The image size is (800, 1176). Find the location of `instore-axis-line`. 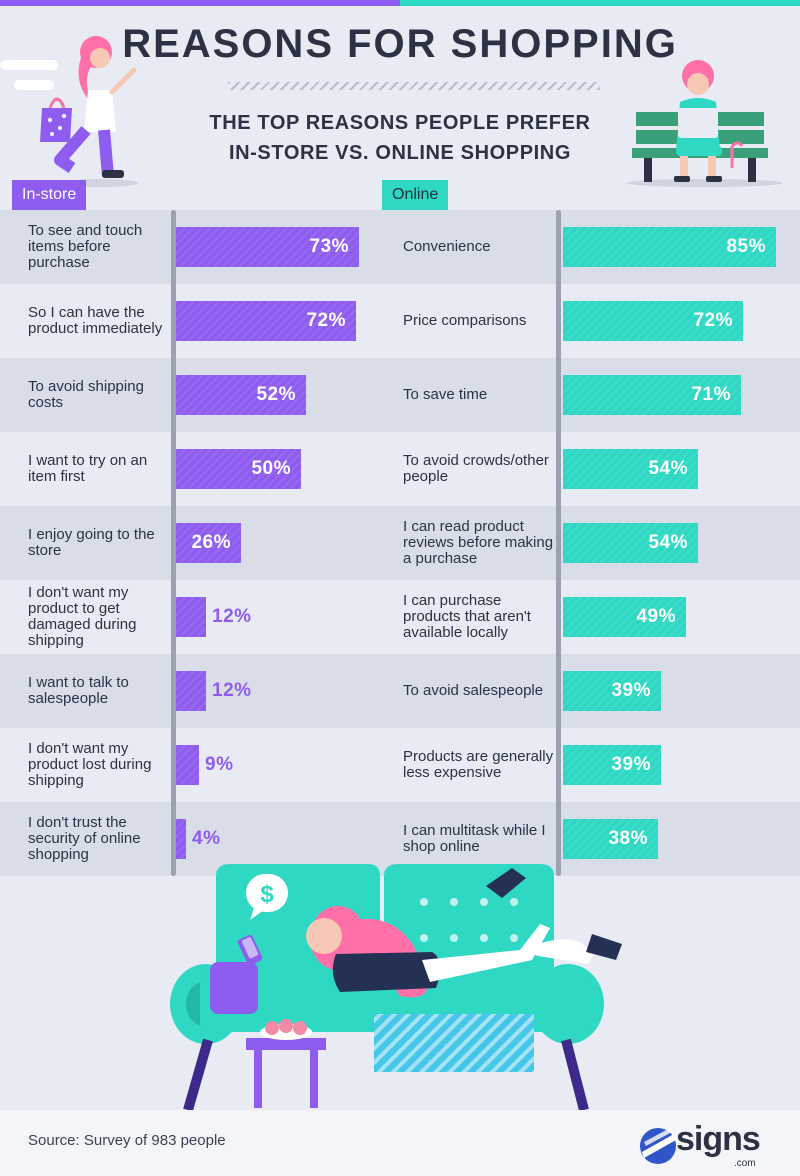

instore-axis-line is located at coordinates (173, 543).